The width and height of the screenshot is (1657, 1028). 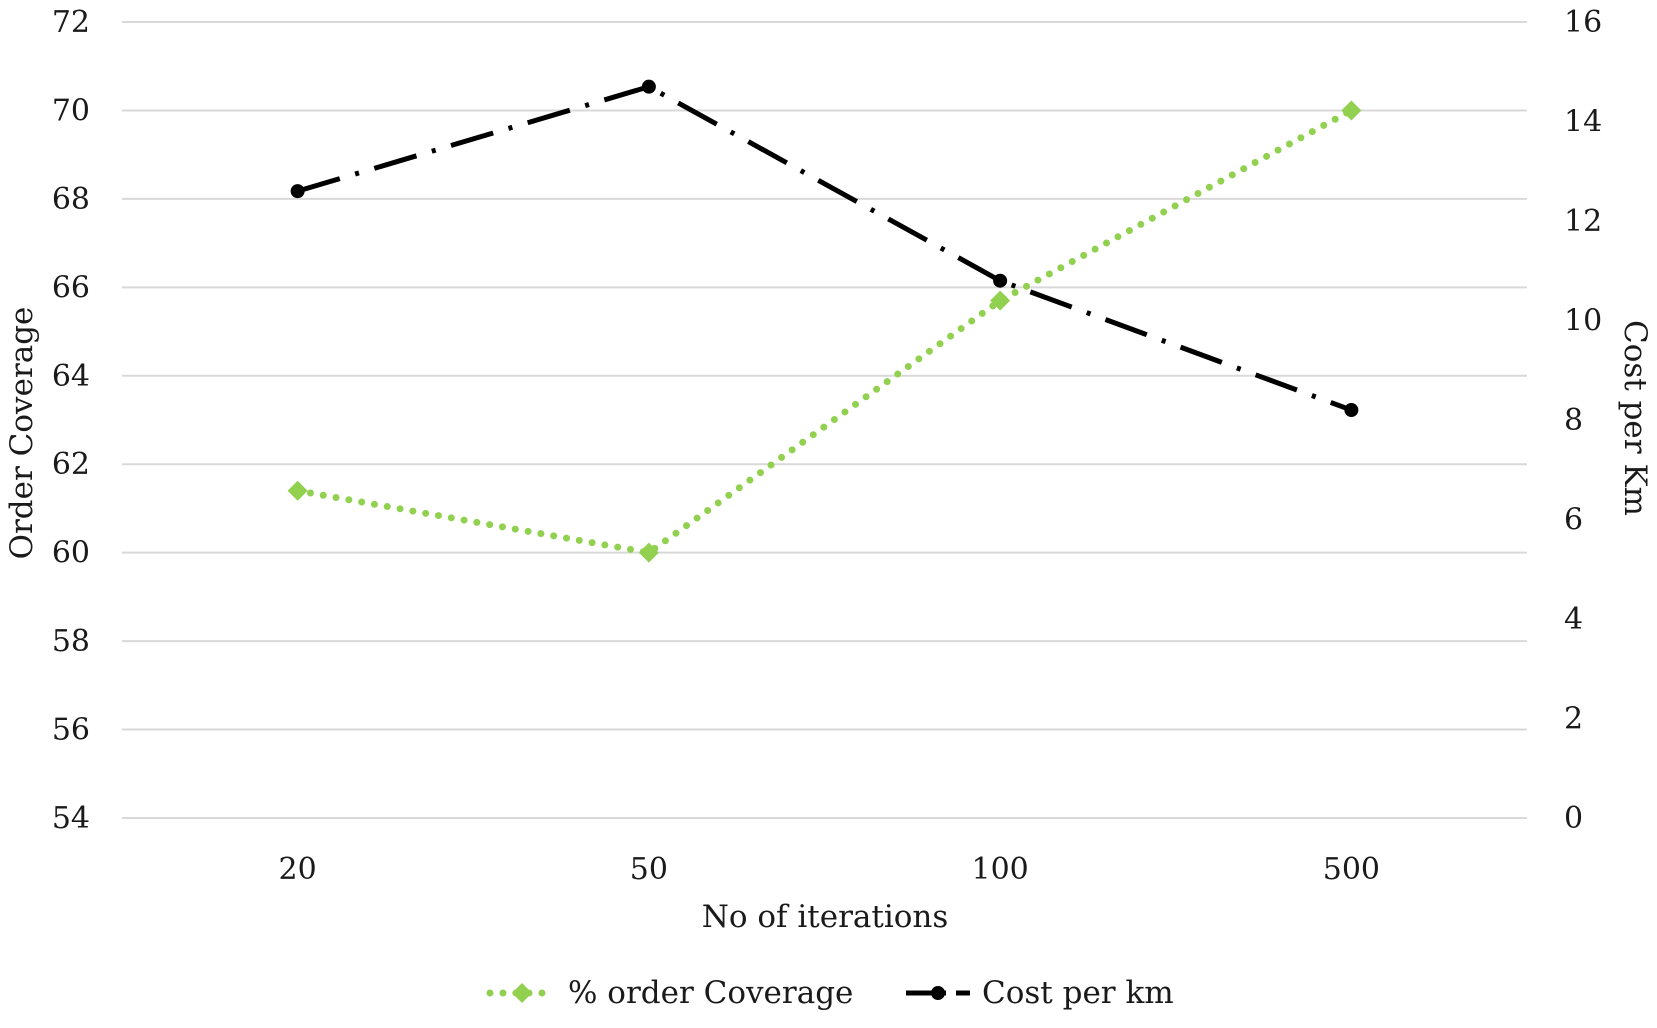 I want to click on y2-tick-label: 8, so click(x=1573, y=420).